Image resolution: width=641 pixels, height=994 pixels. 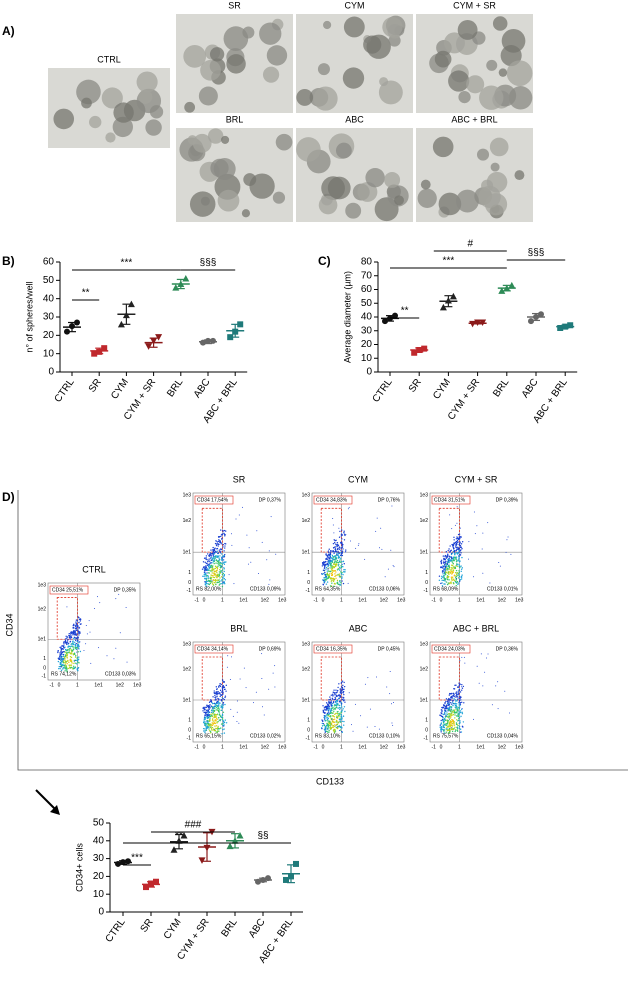 I want to click on cd133-label: CD133 0,04%, so click(x=503, y=736).